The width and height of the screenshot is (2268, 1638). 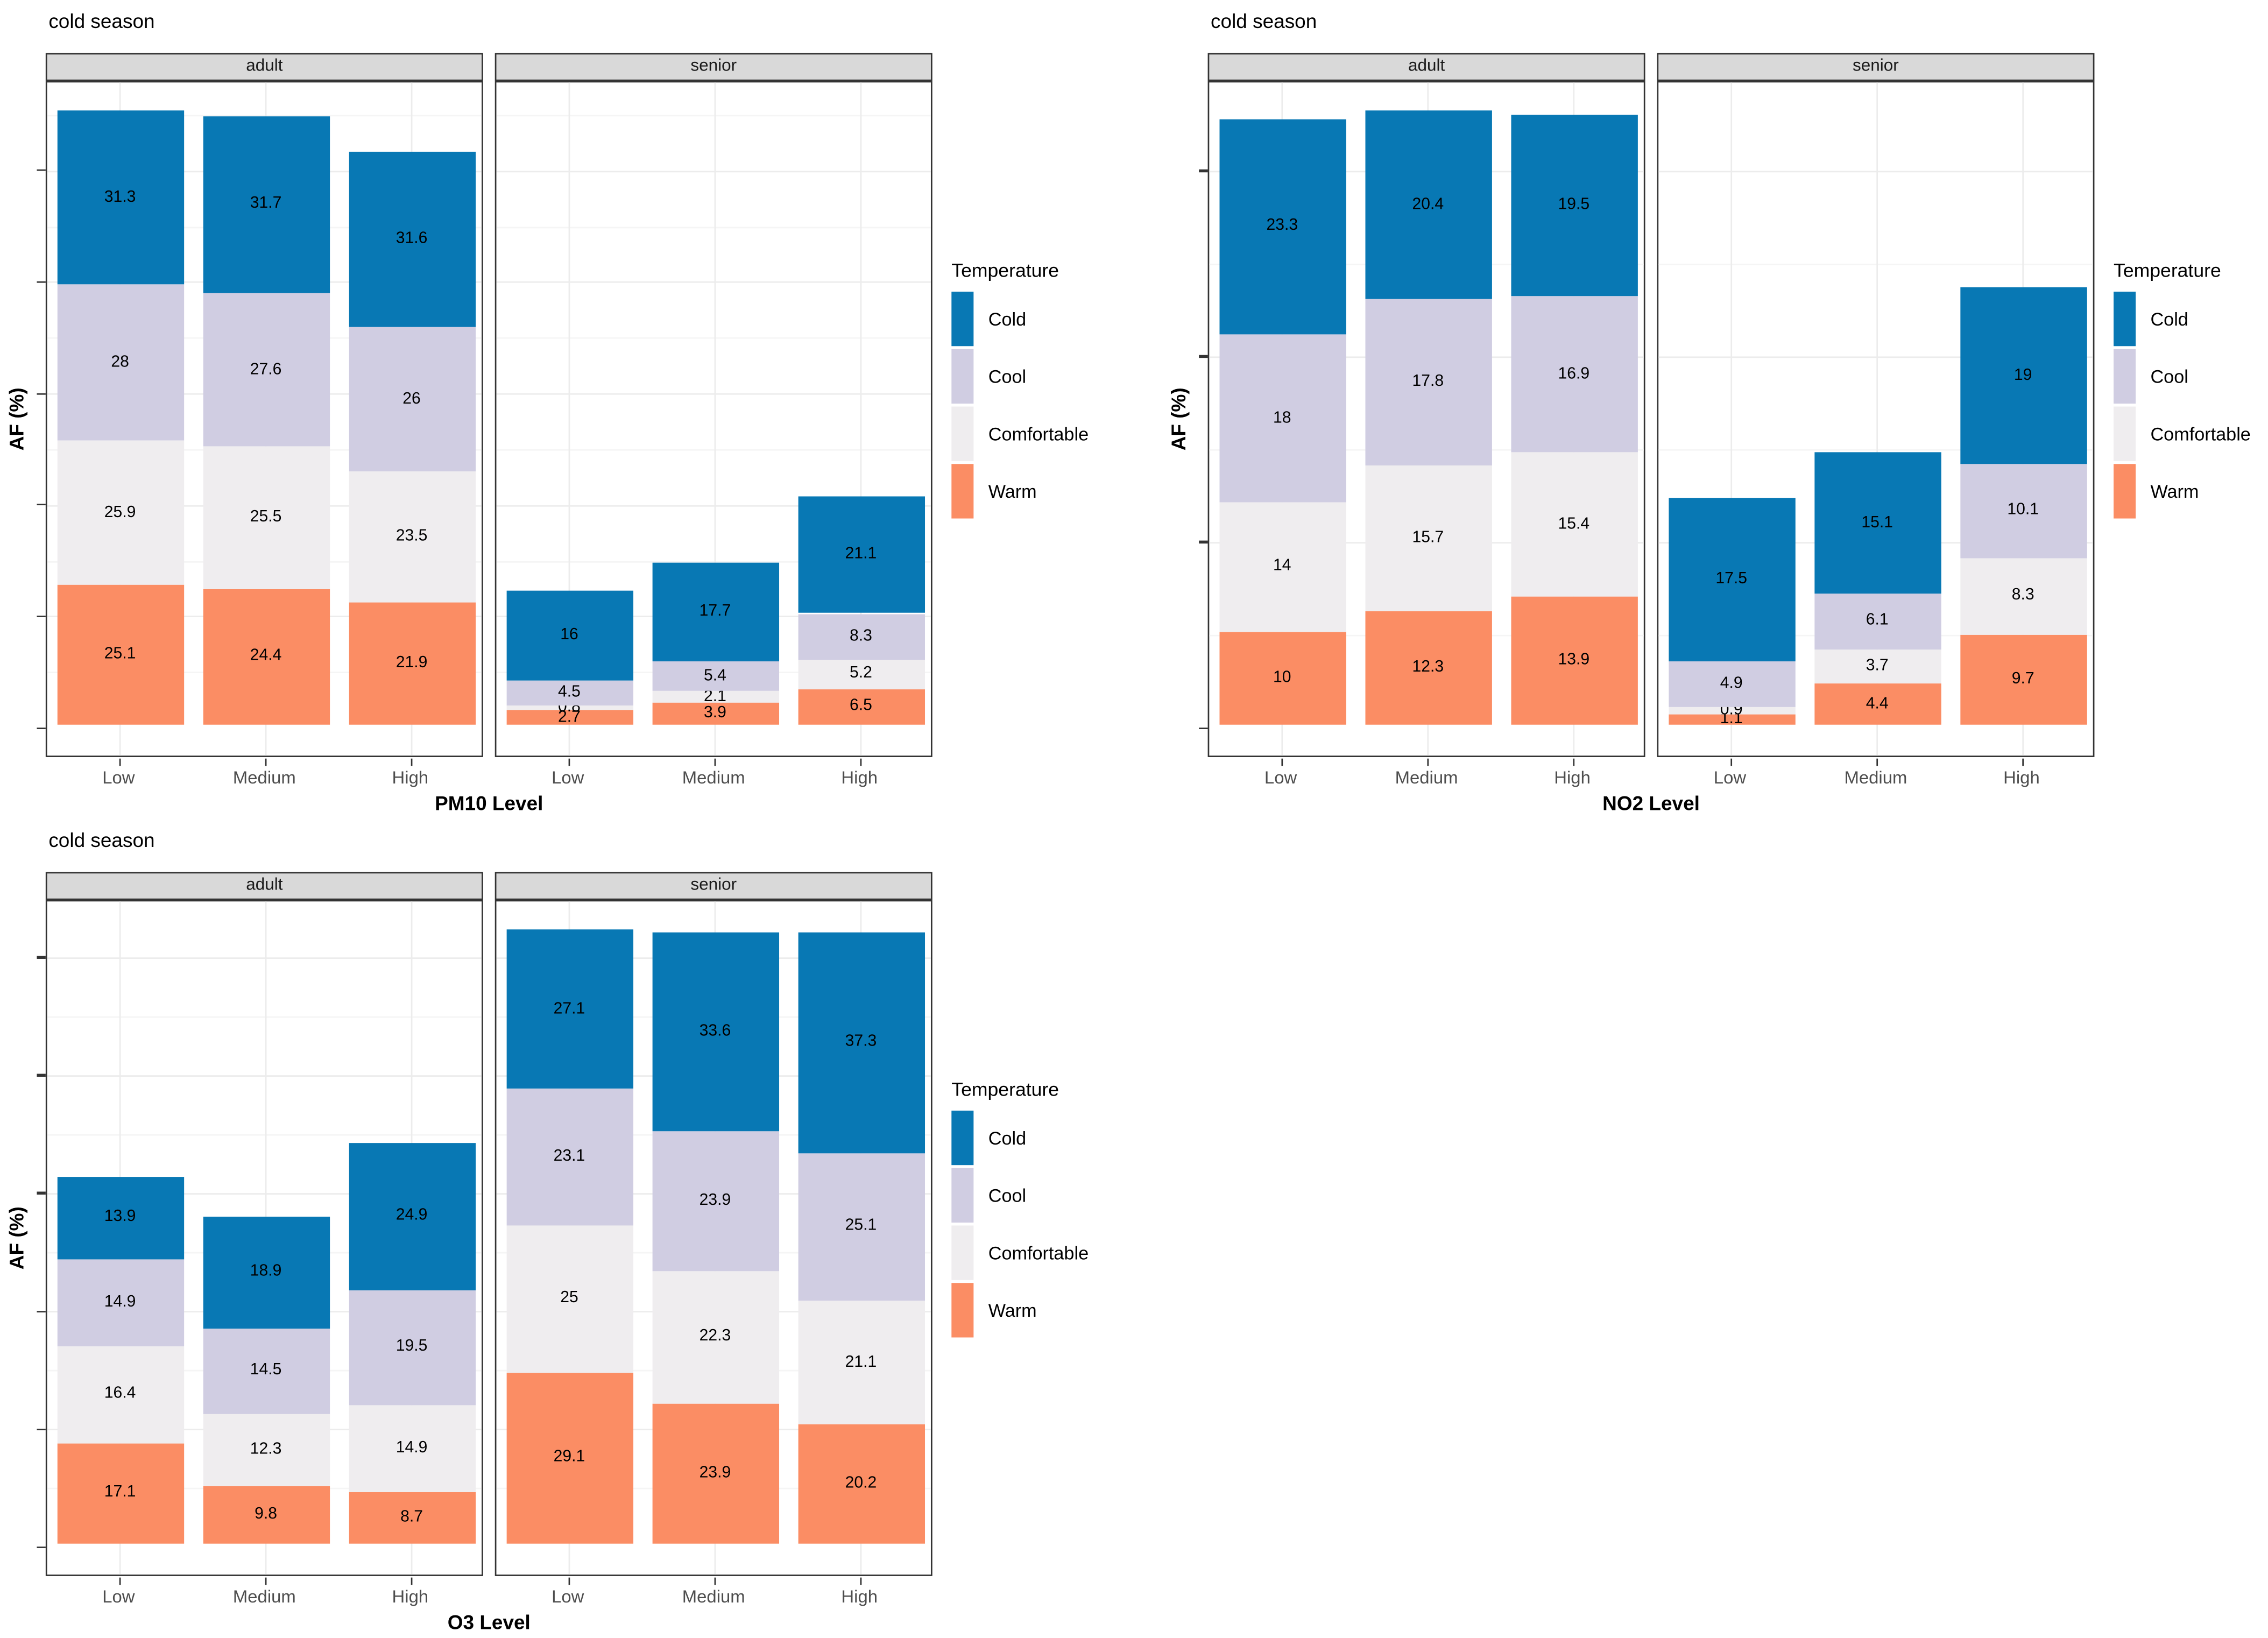 I want to click on bar-value-label: 12.3, so click(x=266, y=1449).